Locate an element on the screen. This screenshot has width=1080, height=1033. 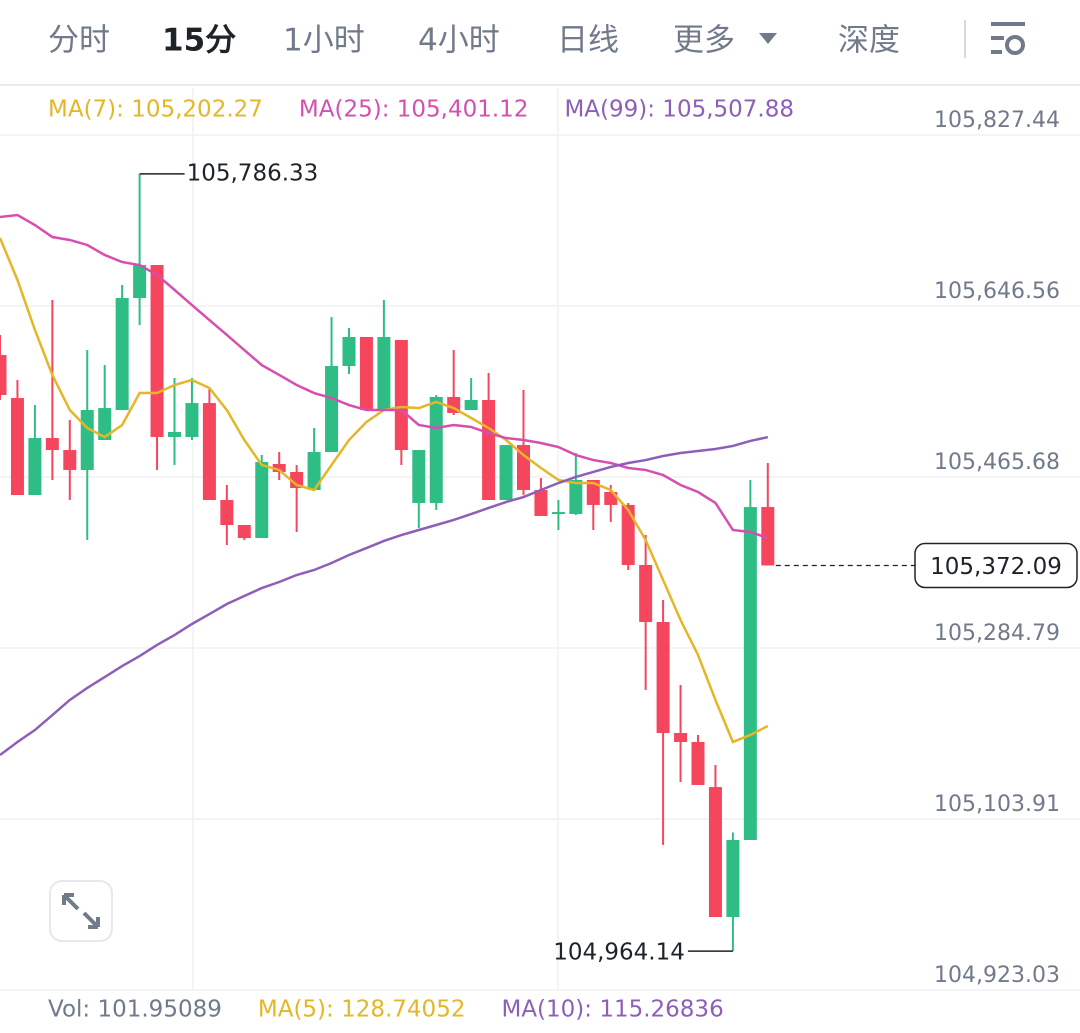
tab-bar: 分时 15分 1小时 4小时 日线 更多 深度 is located at coordinates (474, 41).